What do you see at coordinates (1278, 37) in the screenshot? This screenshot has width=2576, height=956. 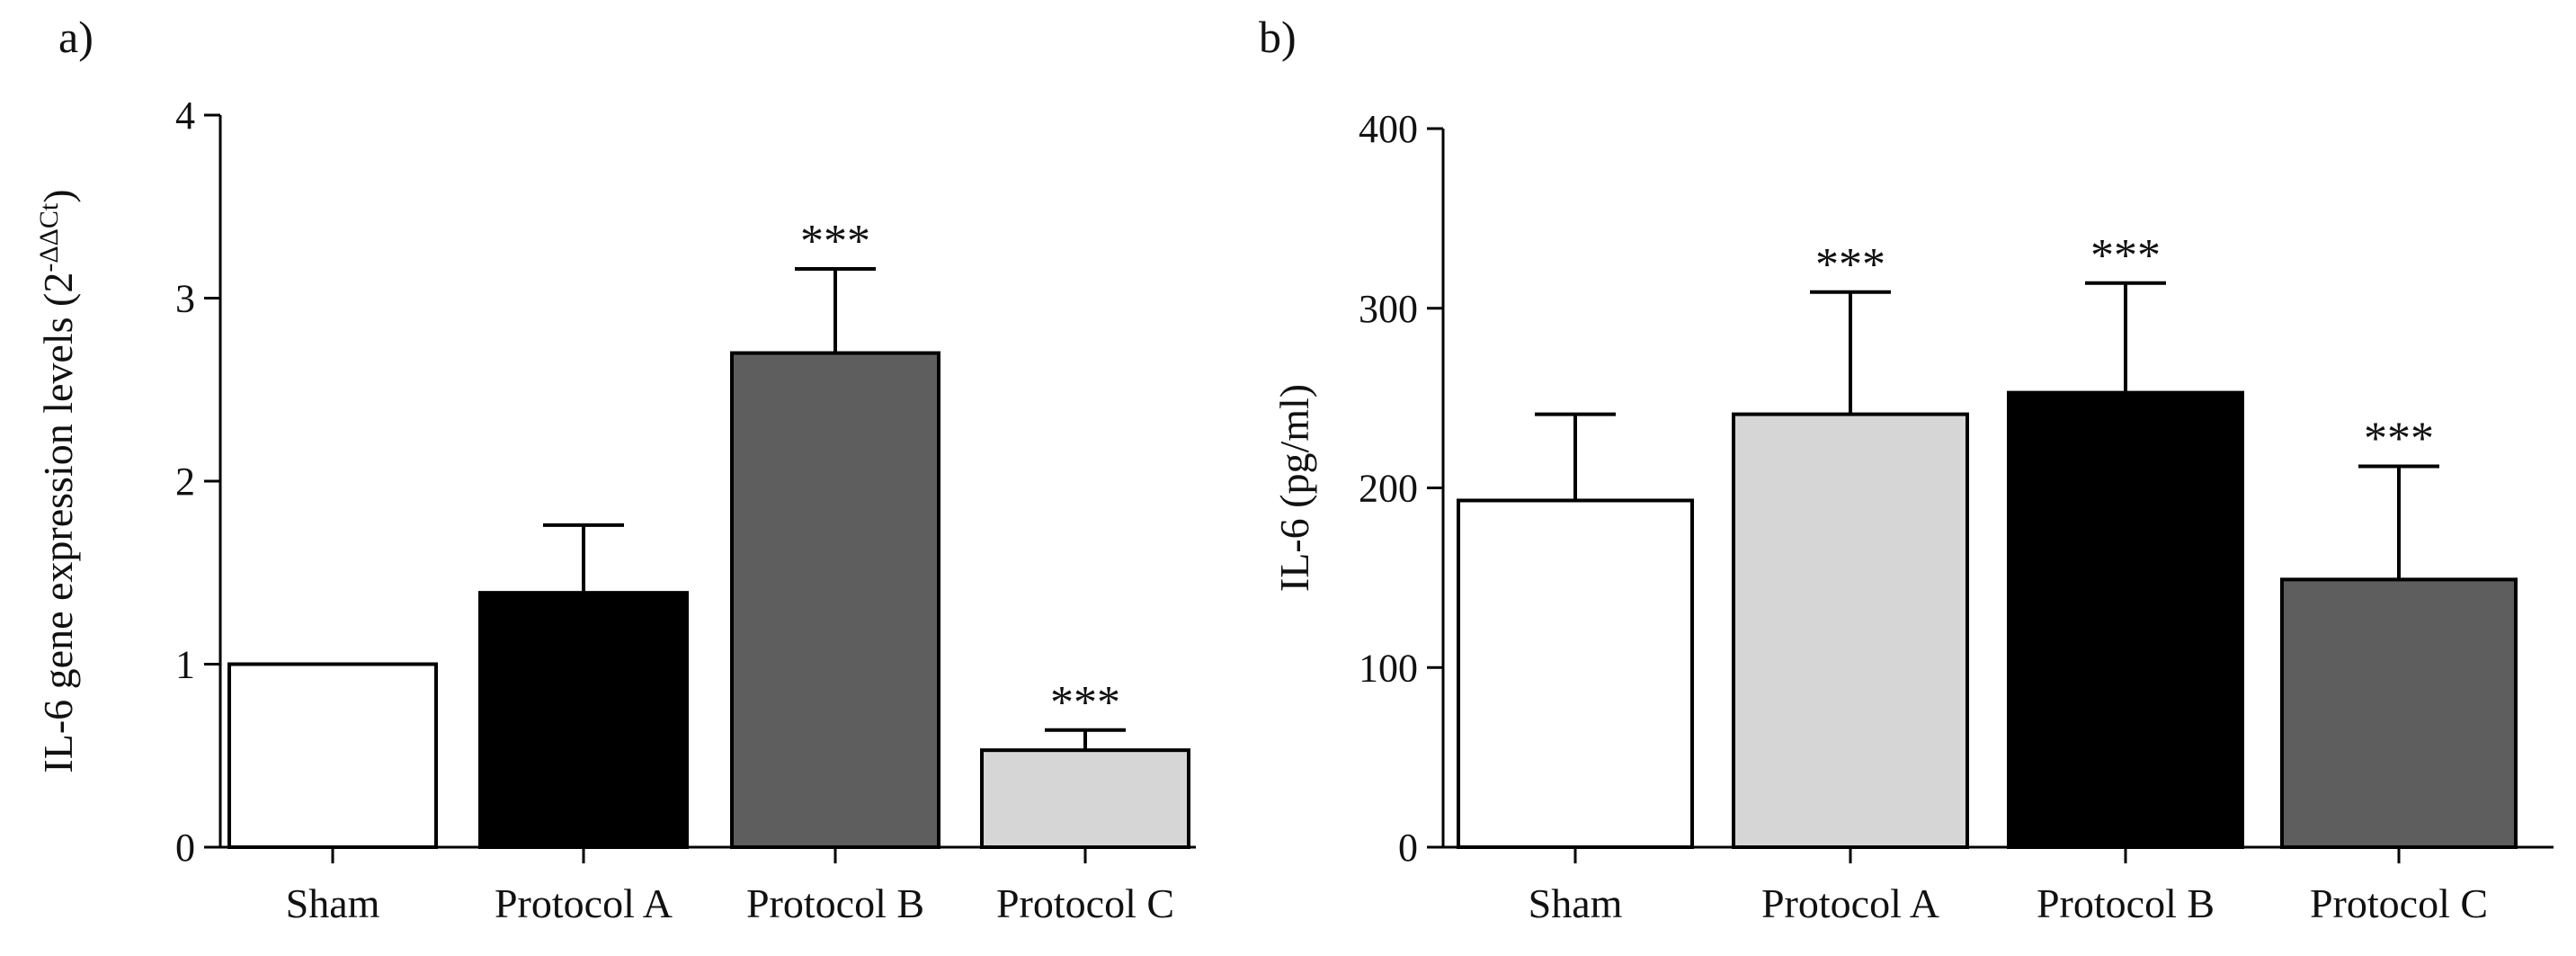 I see `panel-label: b)` at bounding box center [1278, 37].